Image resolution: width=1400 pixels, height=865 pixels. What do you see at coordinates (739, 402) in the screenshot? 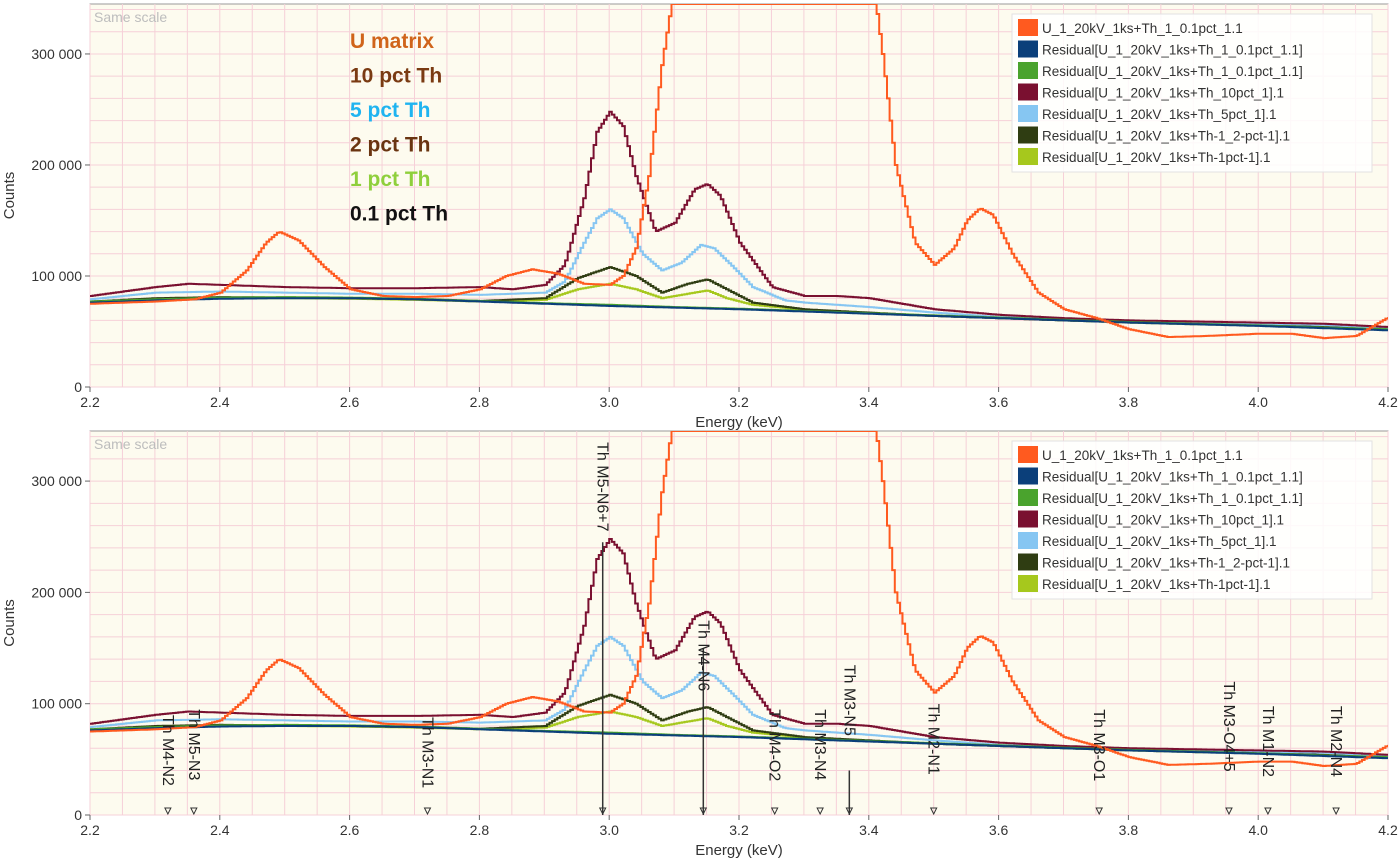
I see `x-tick-label: 3.2` at bounding box center [739, 402].